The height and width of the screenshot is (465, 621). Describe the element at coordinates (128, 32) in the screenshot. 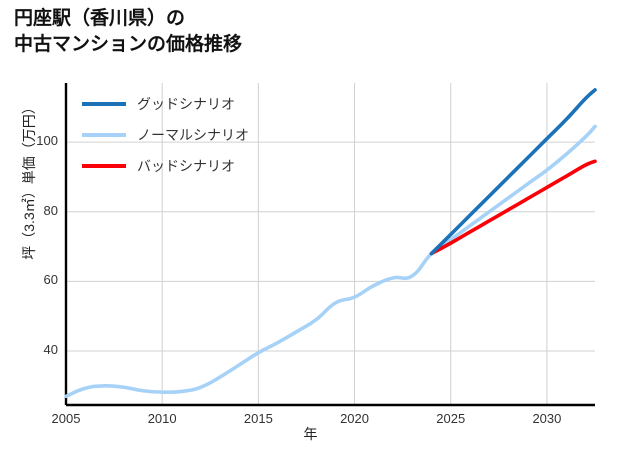

I see `chart-title: 円座駅（香川県）の 中古マンションの価格推移` at that location.